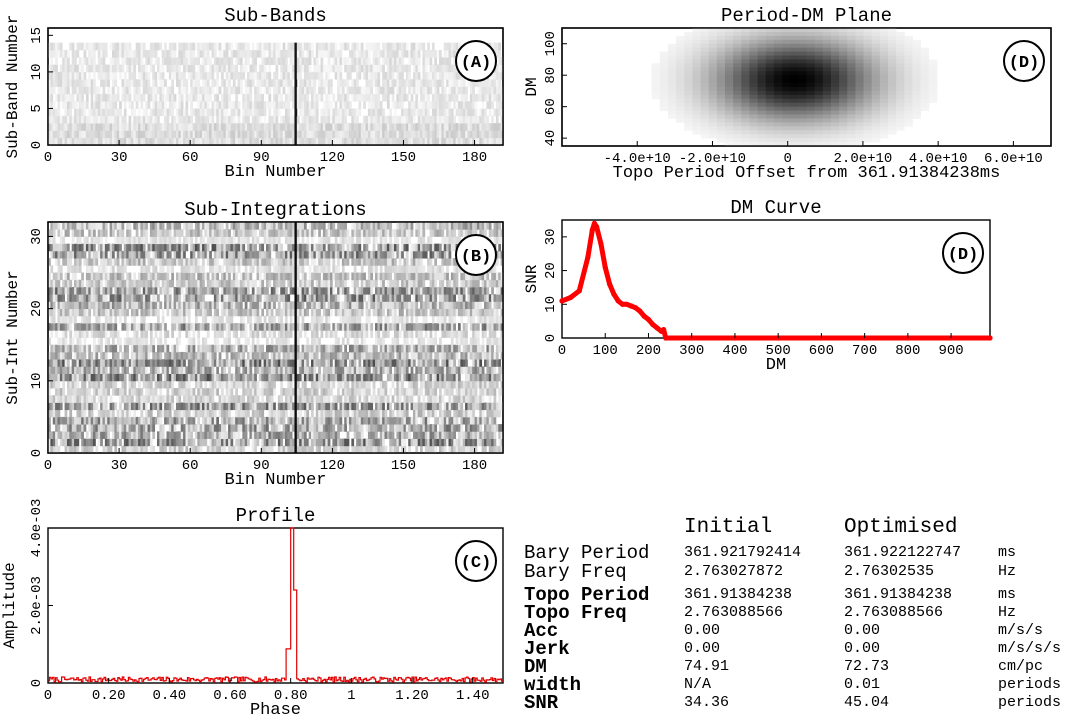 This screenshot has width=1085, height=722. I want to click on chart-title: Sub-Bands, so click(275, 16).